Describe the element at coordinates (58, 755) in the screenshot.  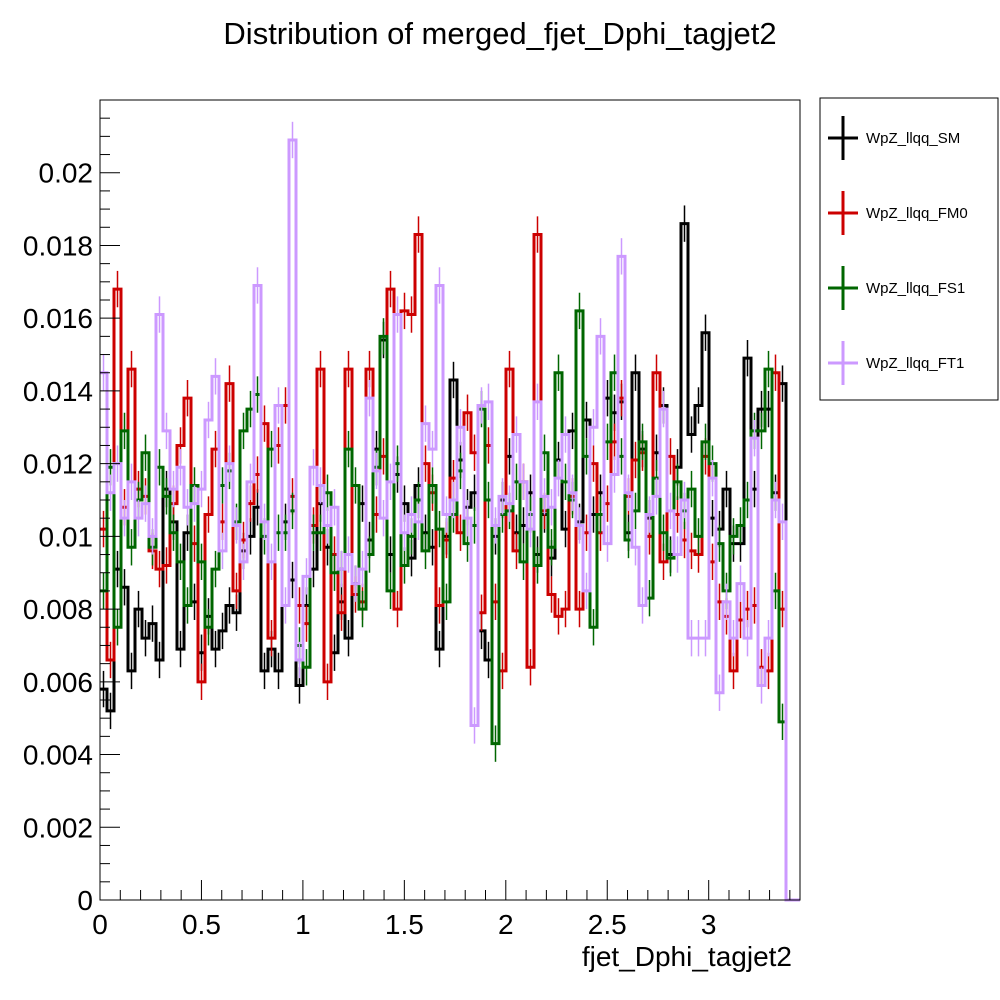
I see `y-tick-label: 0.004` at that location.